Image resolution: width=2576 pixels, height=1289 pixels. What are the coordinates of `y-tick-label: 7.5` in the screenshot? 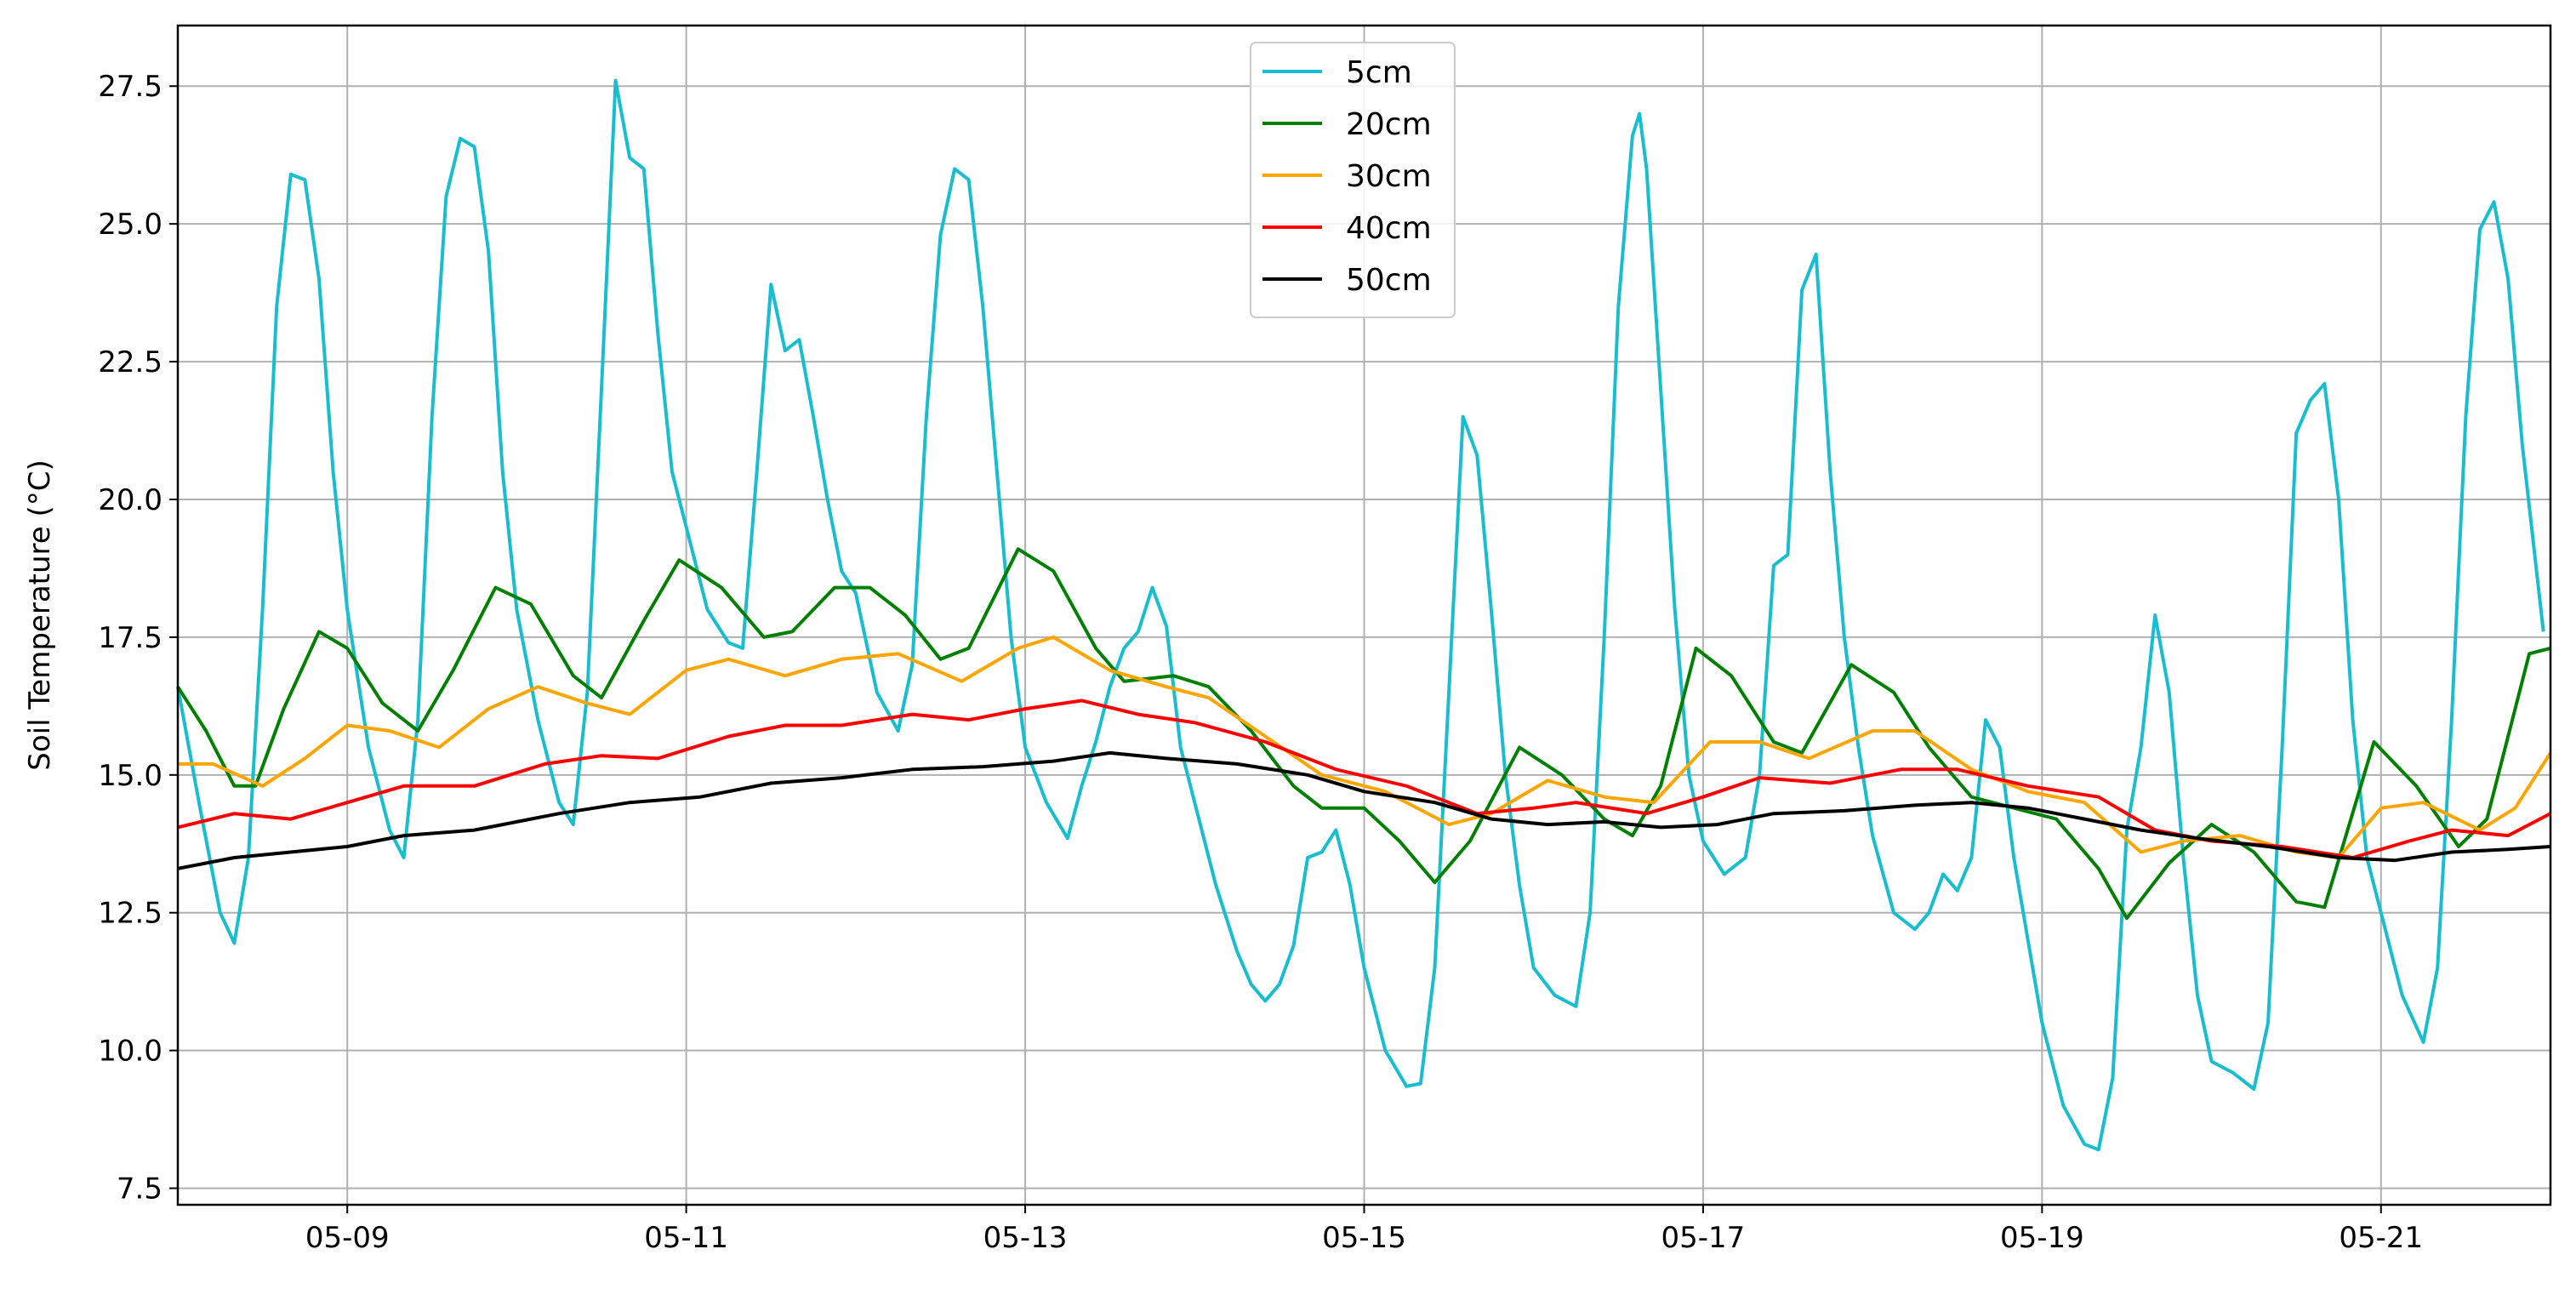 It's located at (139, 1189).